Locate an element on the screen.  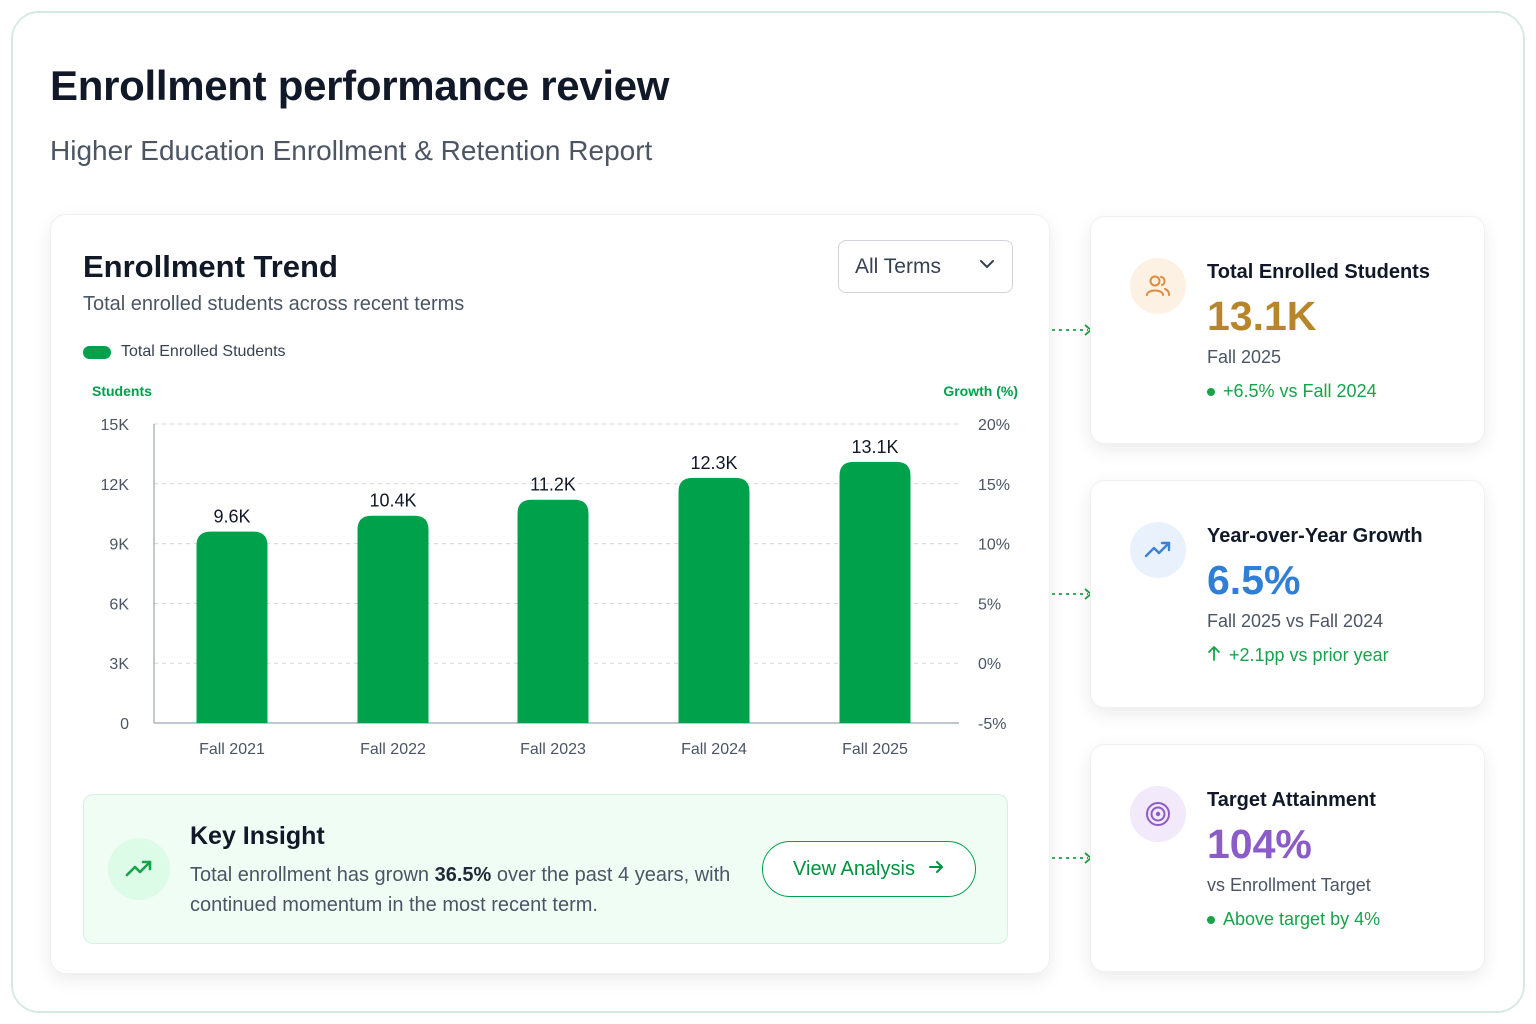
kpi-title: Total Enrolled Students is located at coordinates (1318, 272).